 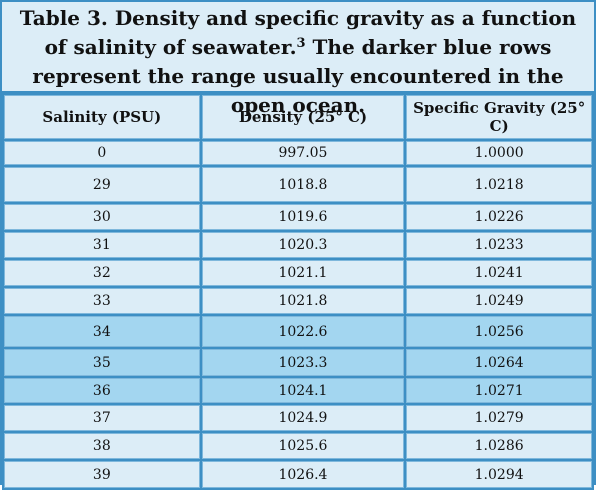 I want to click on table-row: 37 1024.9 1.0279, so click(x=298, y=418).